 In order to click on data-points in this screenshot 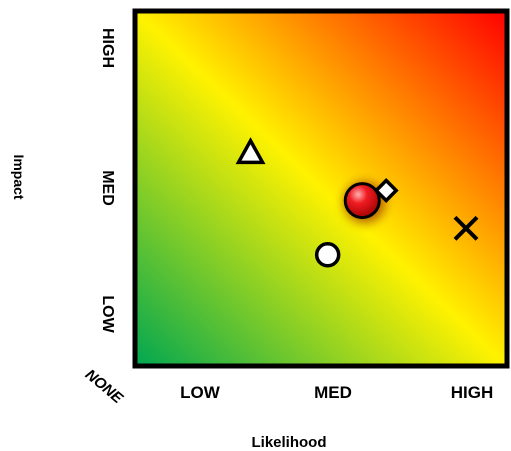, I will do `click(357, 202)`.